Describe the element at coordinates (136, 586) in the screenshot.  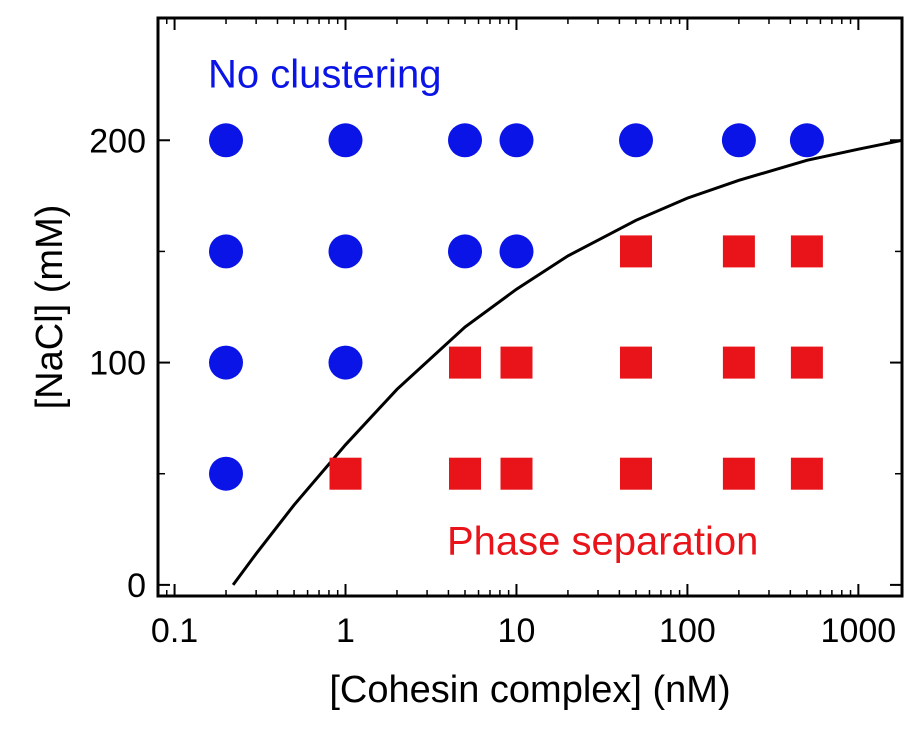
I see `y-tick-label: 0` at that location.